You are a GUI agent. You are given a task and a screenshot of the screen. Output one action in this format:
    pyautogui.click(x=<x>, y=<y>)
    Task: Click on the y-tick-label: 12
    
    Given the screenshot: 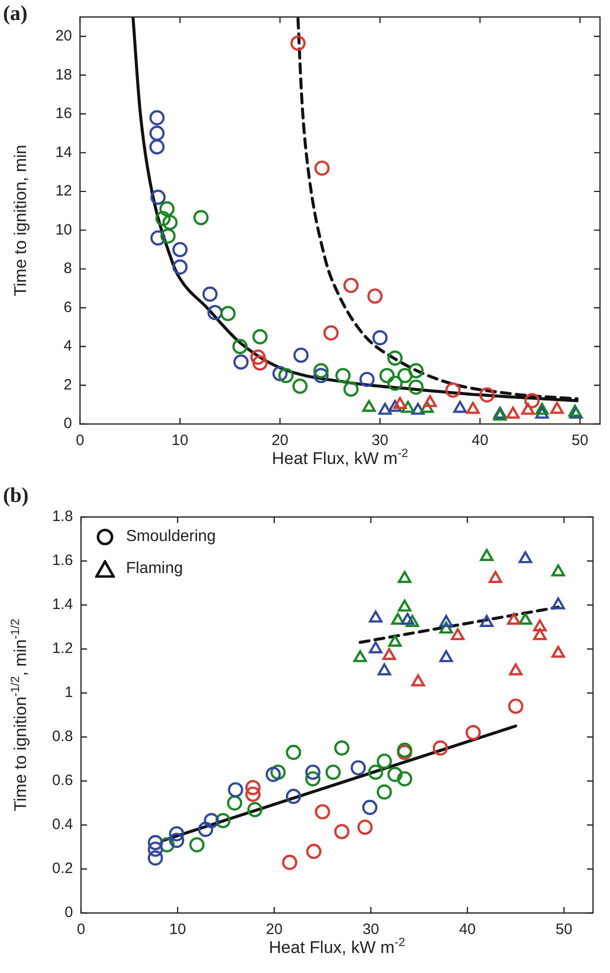 What is the action you would take?
    pyautogui.click(x=63, y=191)
    